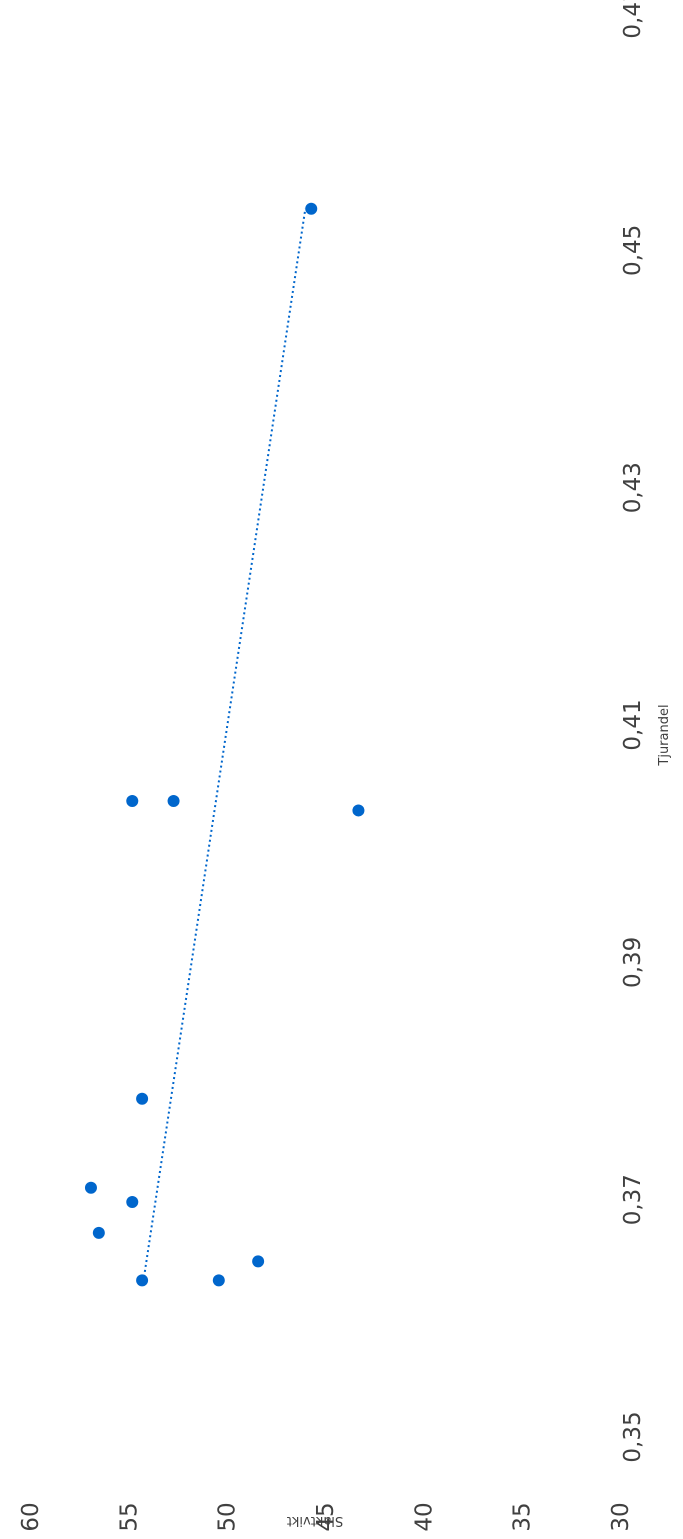 The height and width of the screenshot is (1539, 683). I want to click on y-tick-label: 35, so click(523, 1516).